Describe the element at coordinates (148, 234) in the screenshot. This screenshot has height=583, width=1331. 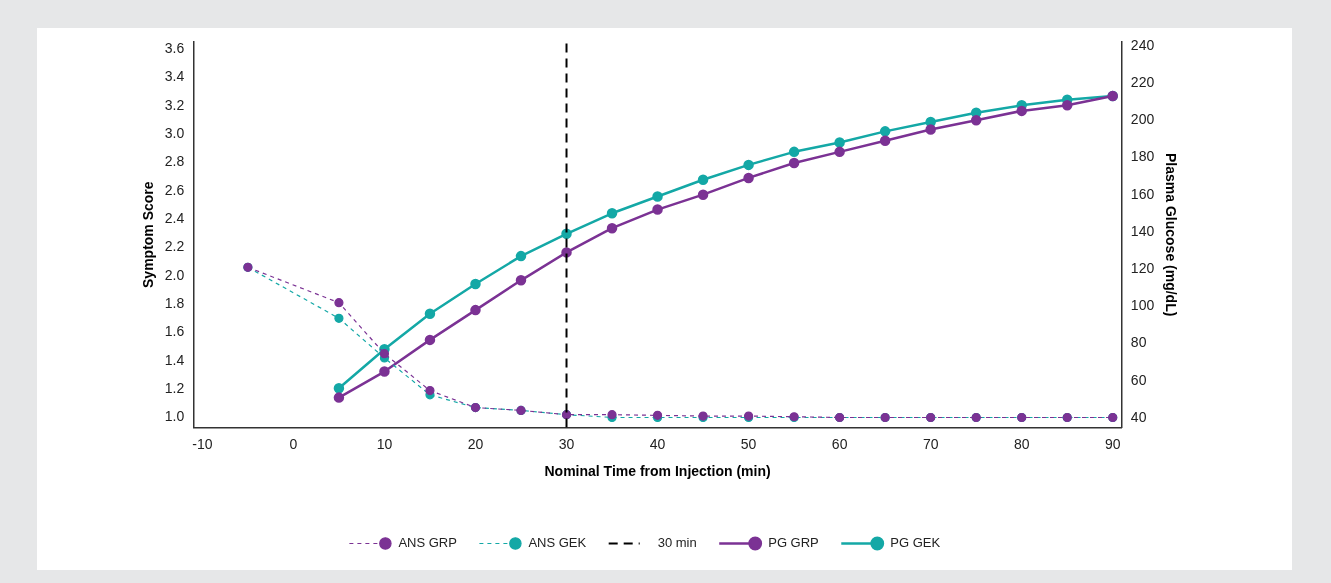
I see `y-axis-title: Symptom Score` at that location.